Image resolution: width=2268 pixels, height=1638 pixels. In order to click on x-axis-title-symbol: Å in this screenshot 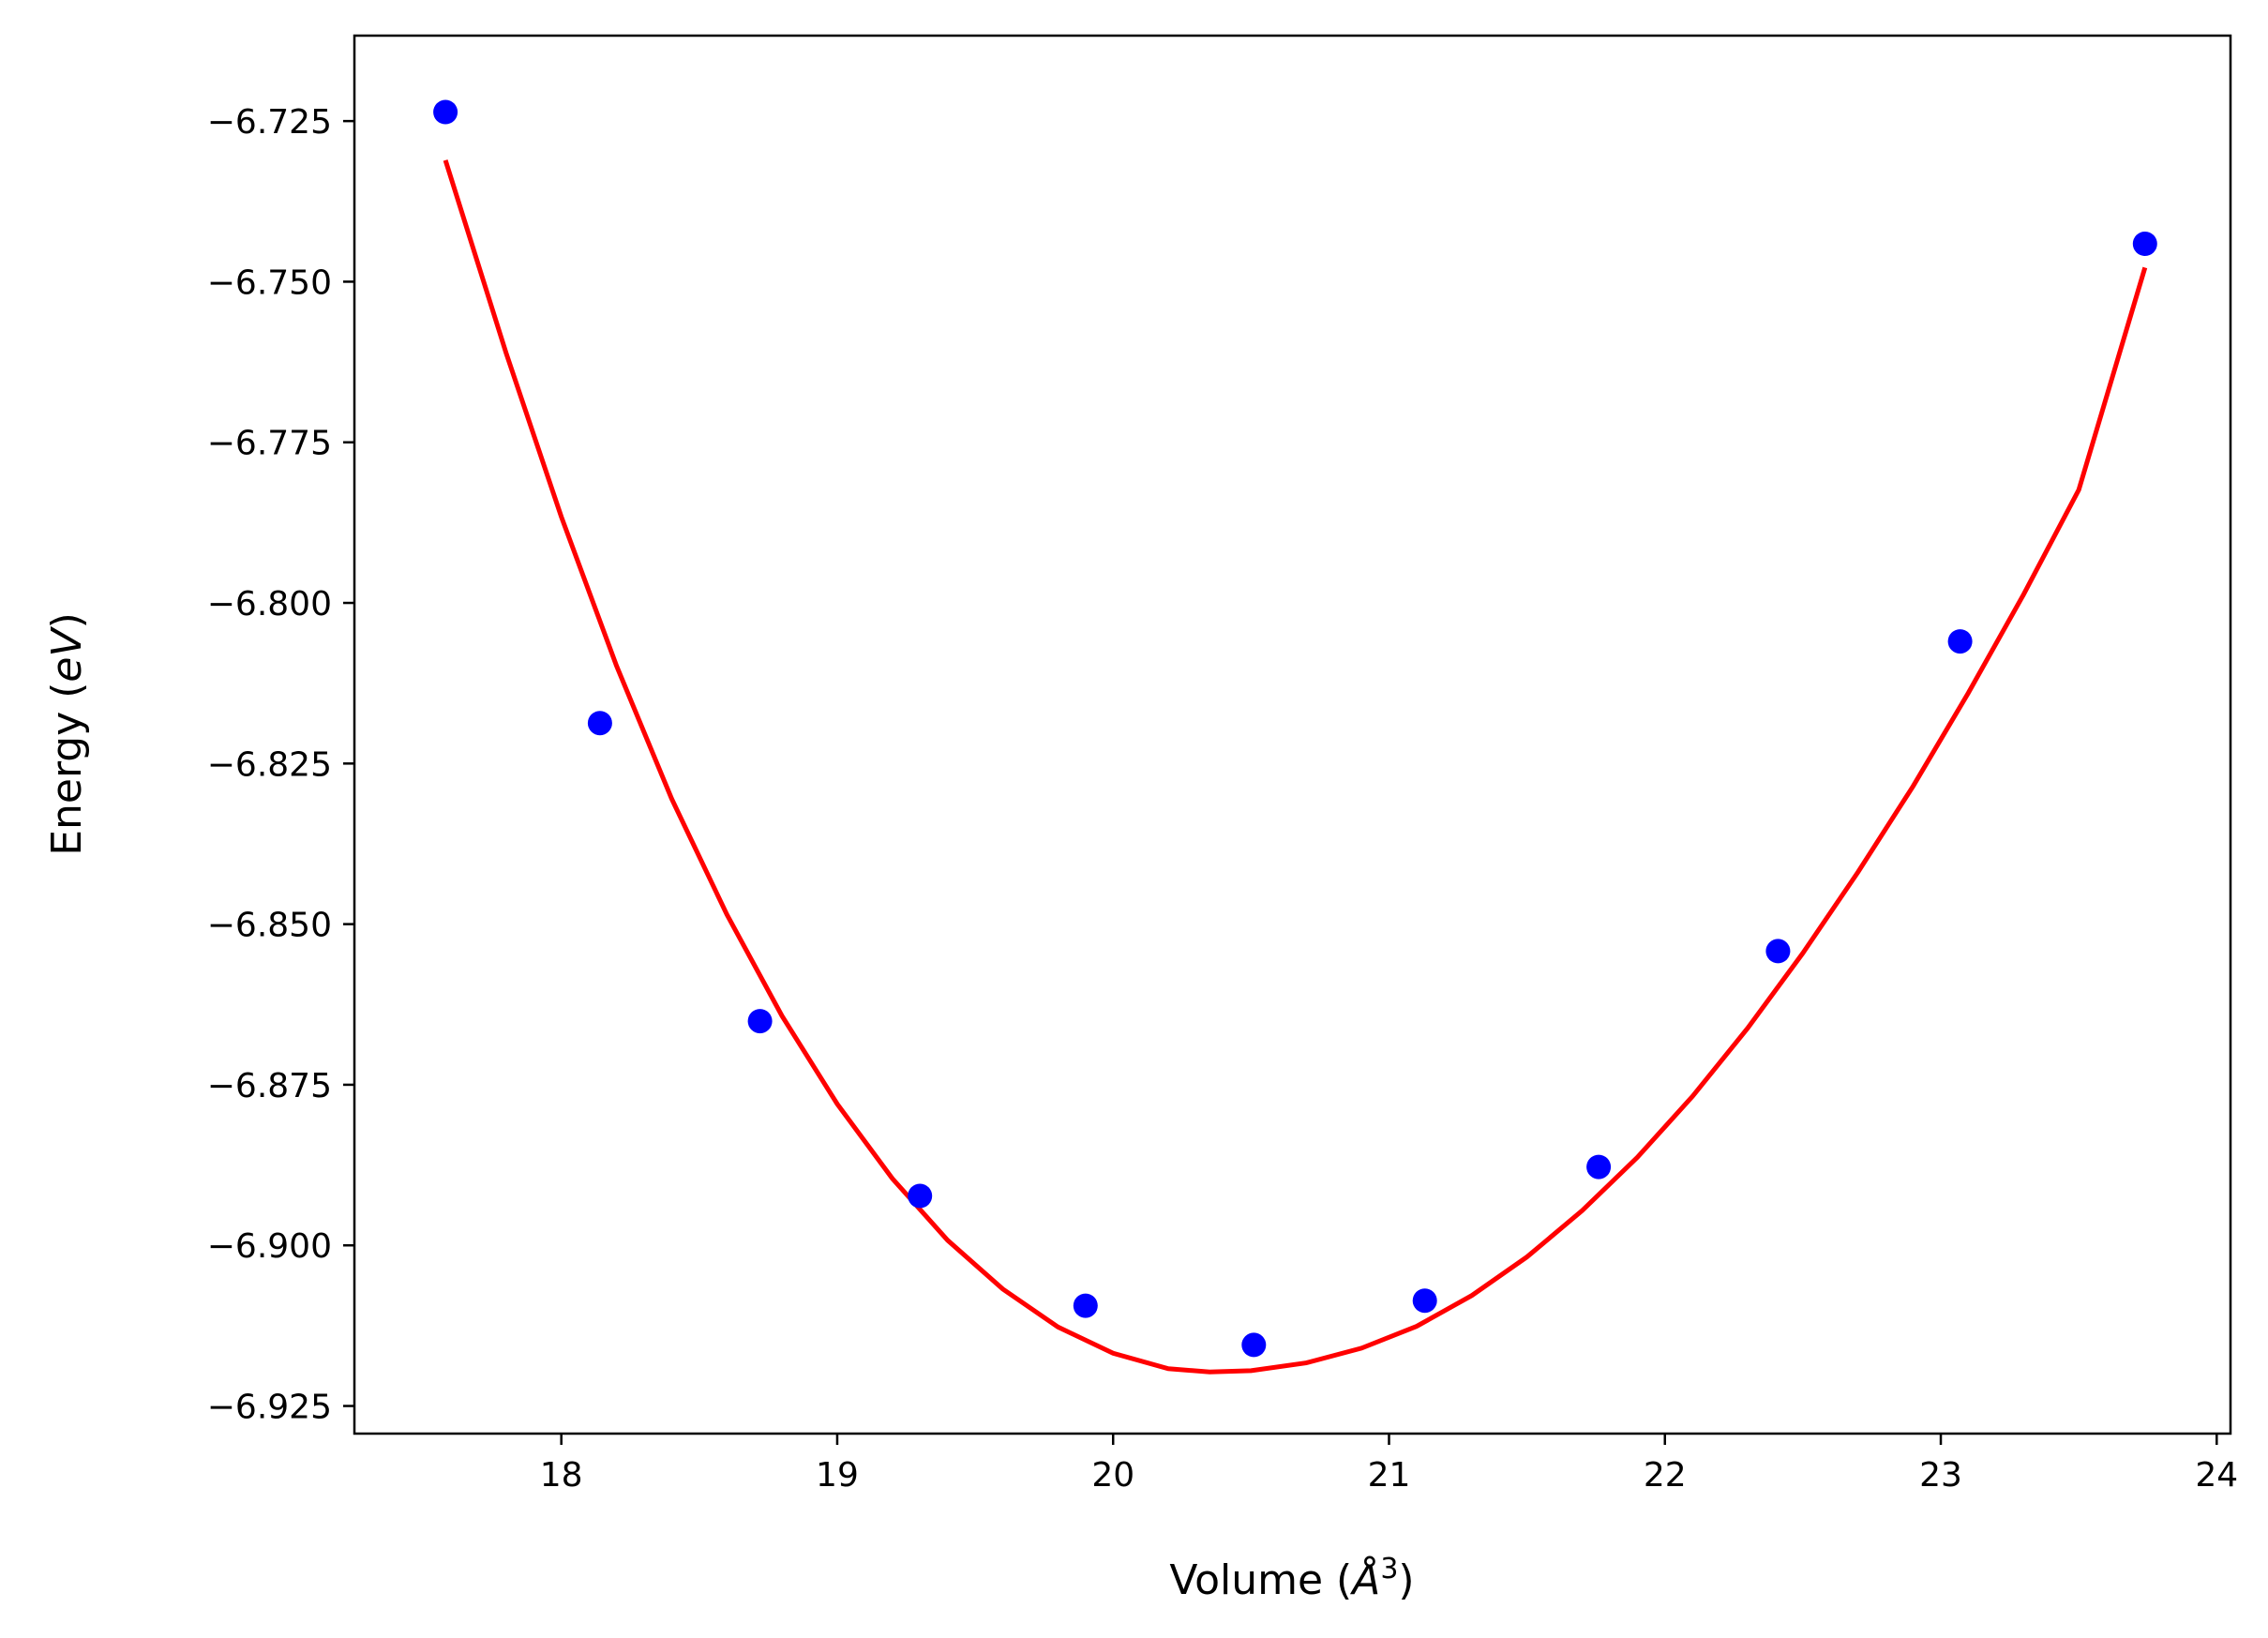, I will do `click(1364, 1579)`.